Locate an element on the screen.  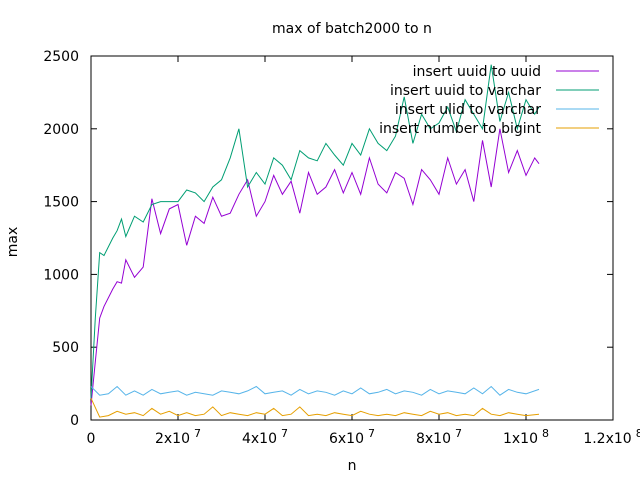
y-tick-label: 500 is located at coordinates (65, 348).